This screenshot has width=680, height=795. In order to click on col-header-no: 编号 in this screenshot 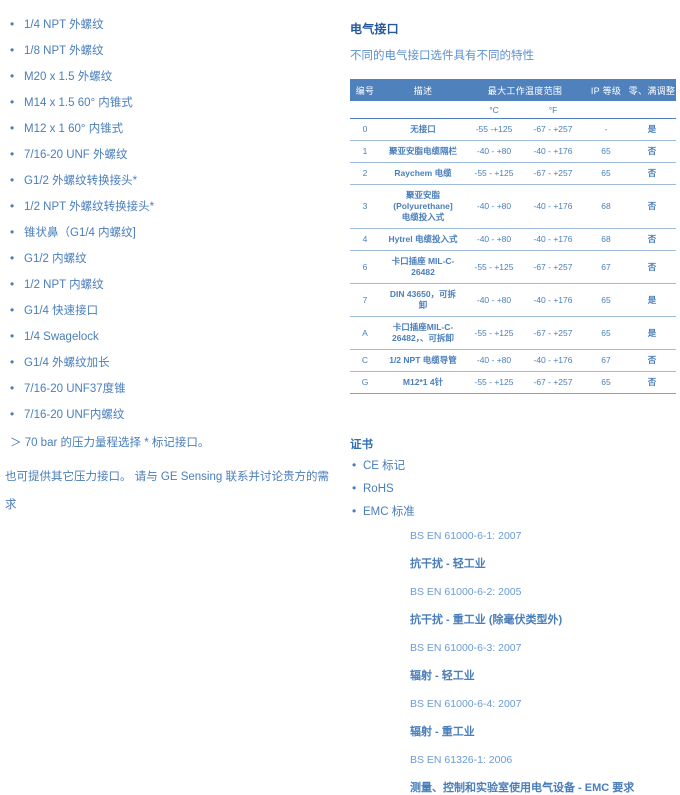, I will do `click(365, 90)`.